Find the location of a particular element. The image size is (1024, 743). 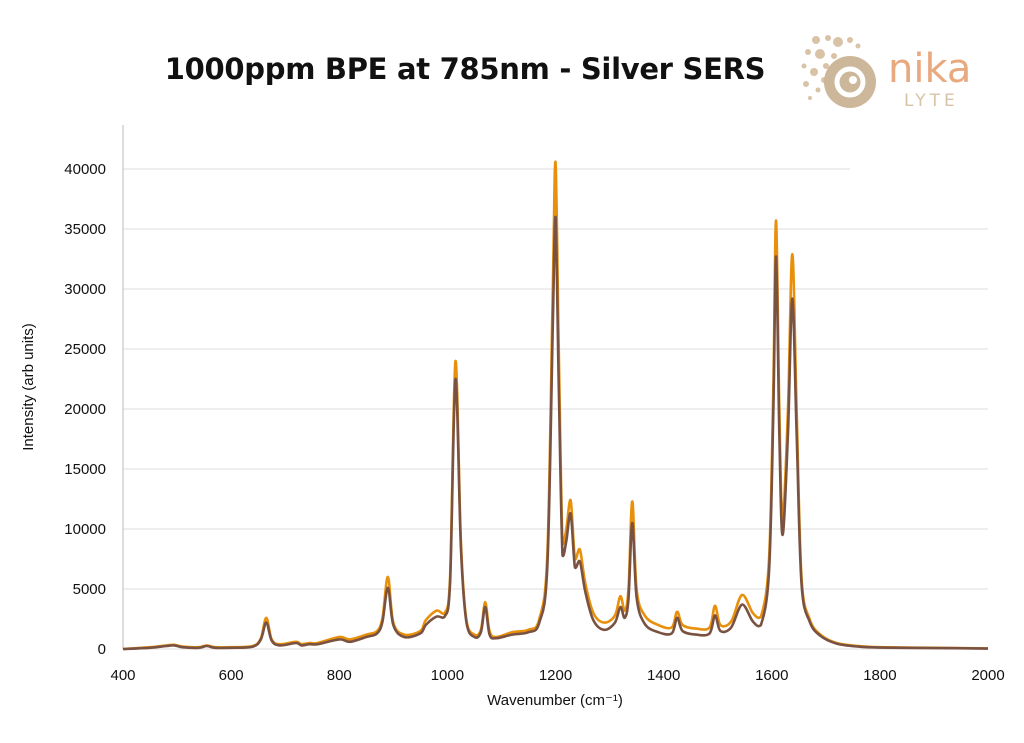

y-tick-label: 10000 is located at coordinates (85, 529).